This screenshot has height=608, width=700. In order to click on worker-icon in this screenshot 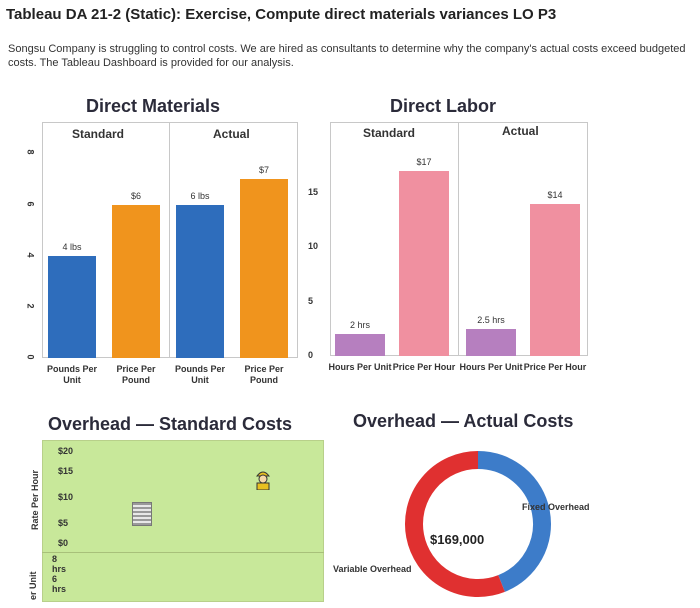, I will do `click(263, 479)`.